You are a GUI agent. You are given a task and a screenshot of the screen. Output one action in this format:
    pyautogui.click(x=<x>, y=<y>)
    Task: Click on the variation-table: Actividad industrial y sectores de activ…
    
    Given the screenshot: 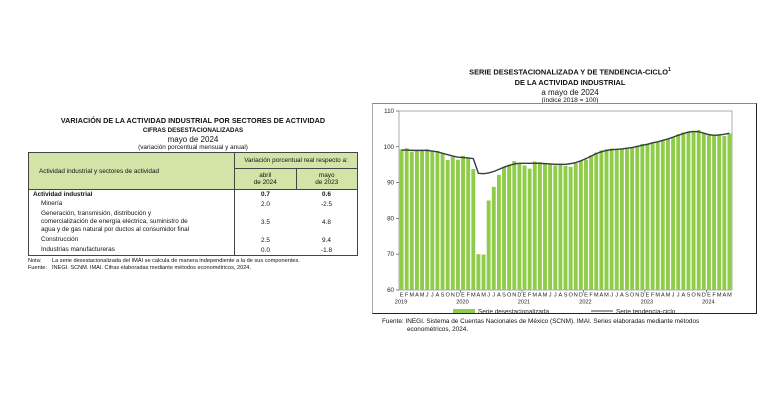 What is the action you would take?
    pyautogui.click(x=193, y=204)
    